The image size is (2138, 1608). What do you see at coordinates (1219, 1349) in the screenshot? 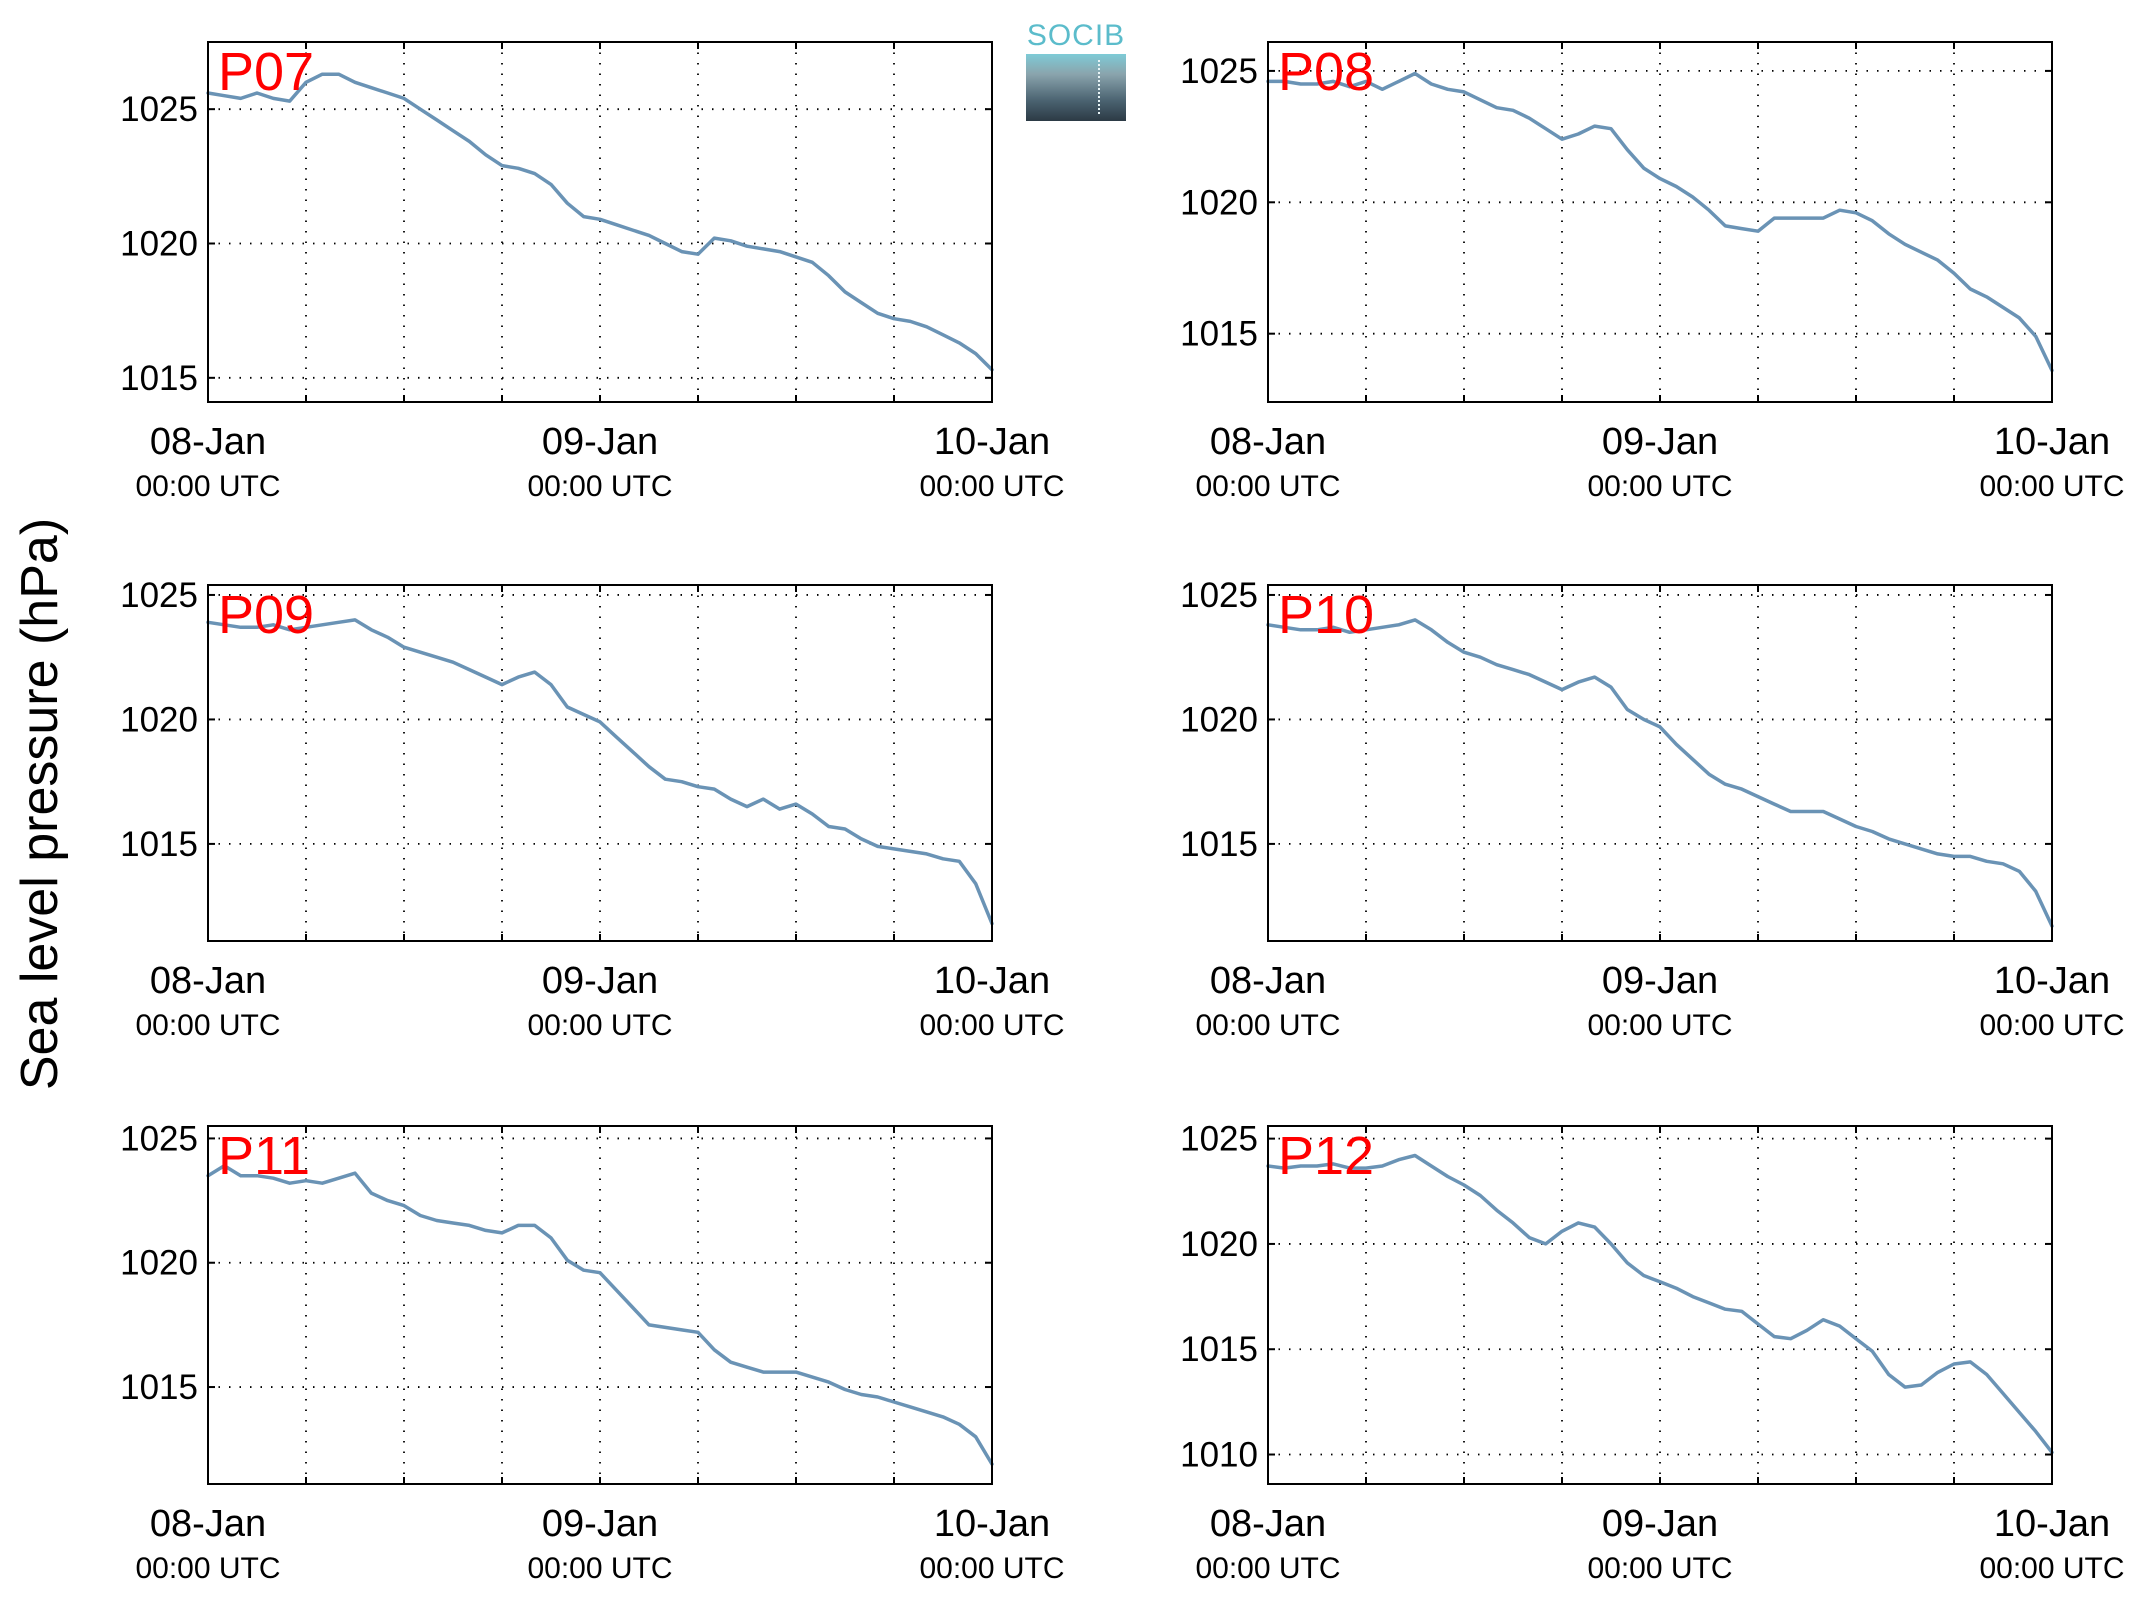
I see `y-tick-label-p12: 1015` at bounding box center [1219, 1349].